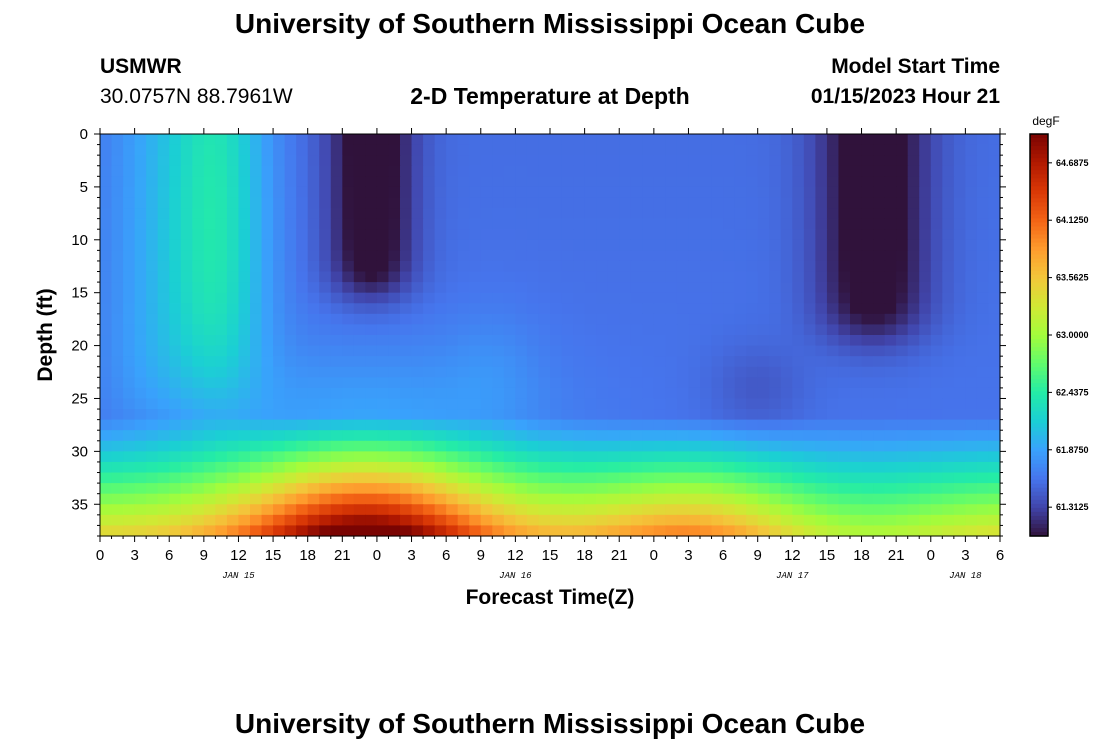 The width and height of the screenshot is (1100, 750). I want to click on colorbar-tick-label: 64.1250, so click(1072, 220).